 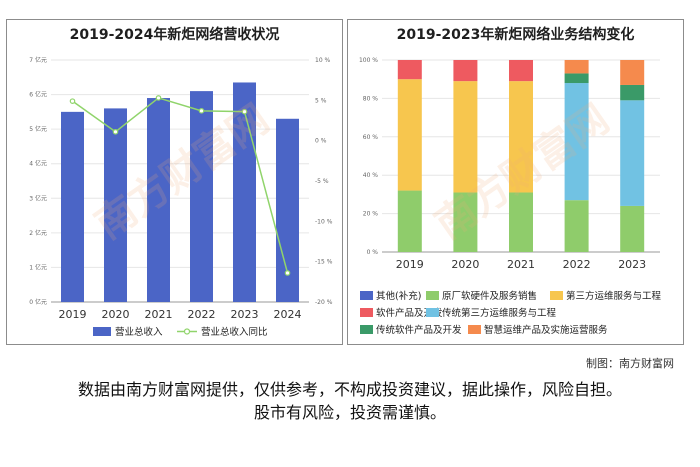 What do you see at coordinates (38, 95) in the screenshot?
I see `y-tick-label-left: 6 亿元` at bounding box center [38, 95].